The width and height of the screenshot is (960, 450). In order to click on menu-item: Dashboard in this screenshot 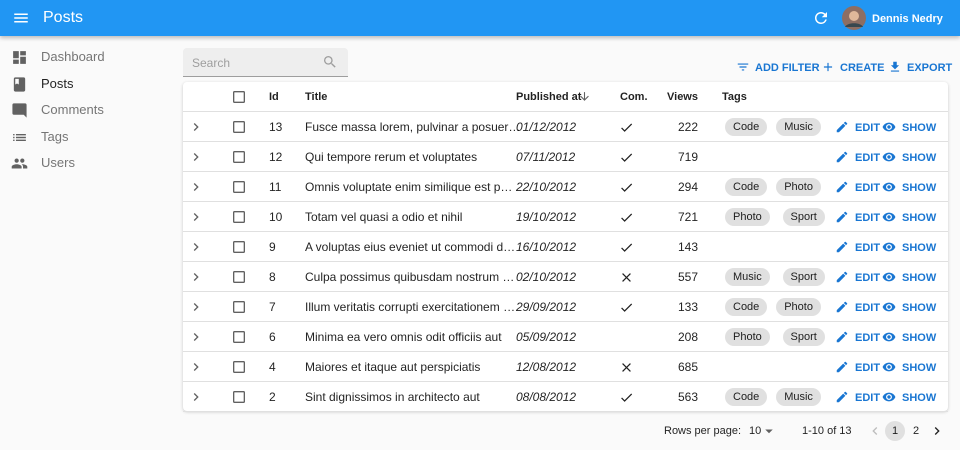, I will do `click(85, 57)`.